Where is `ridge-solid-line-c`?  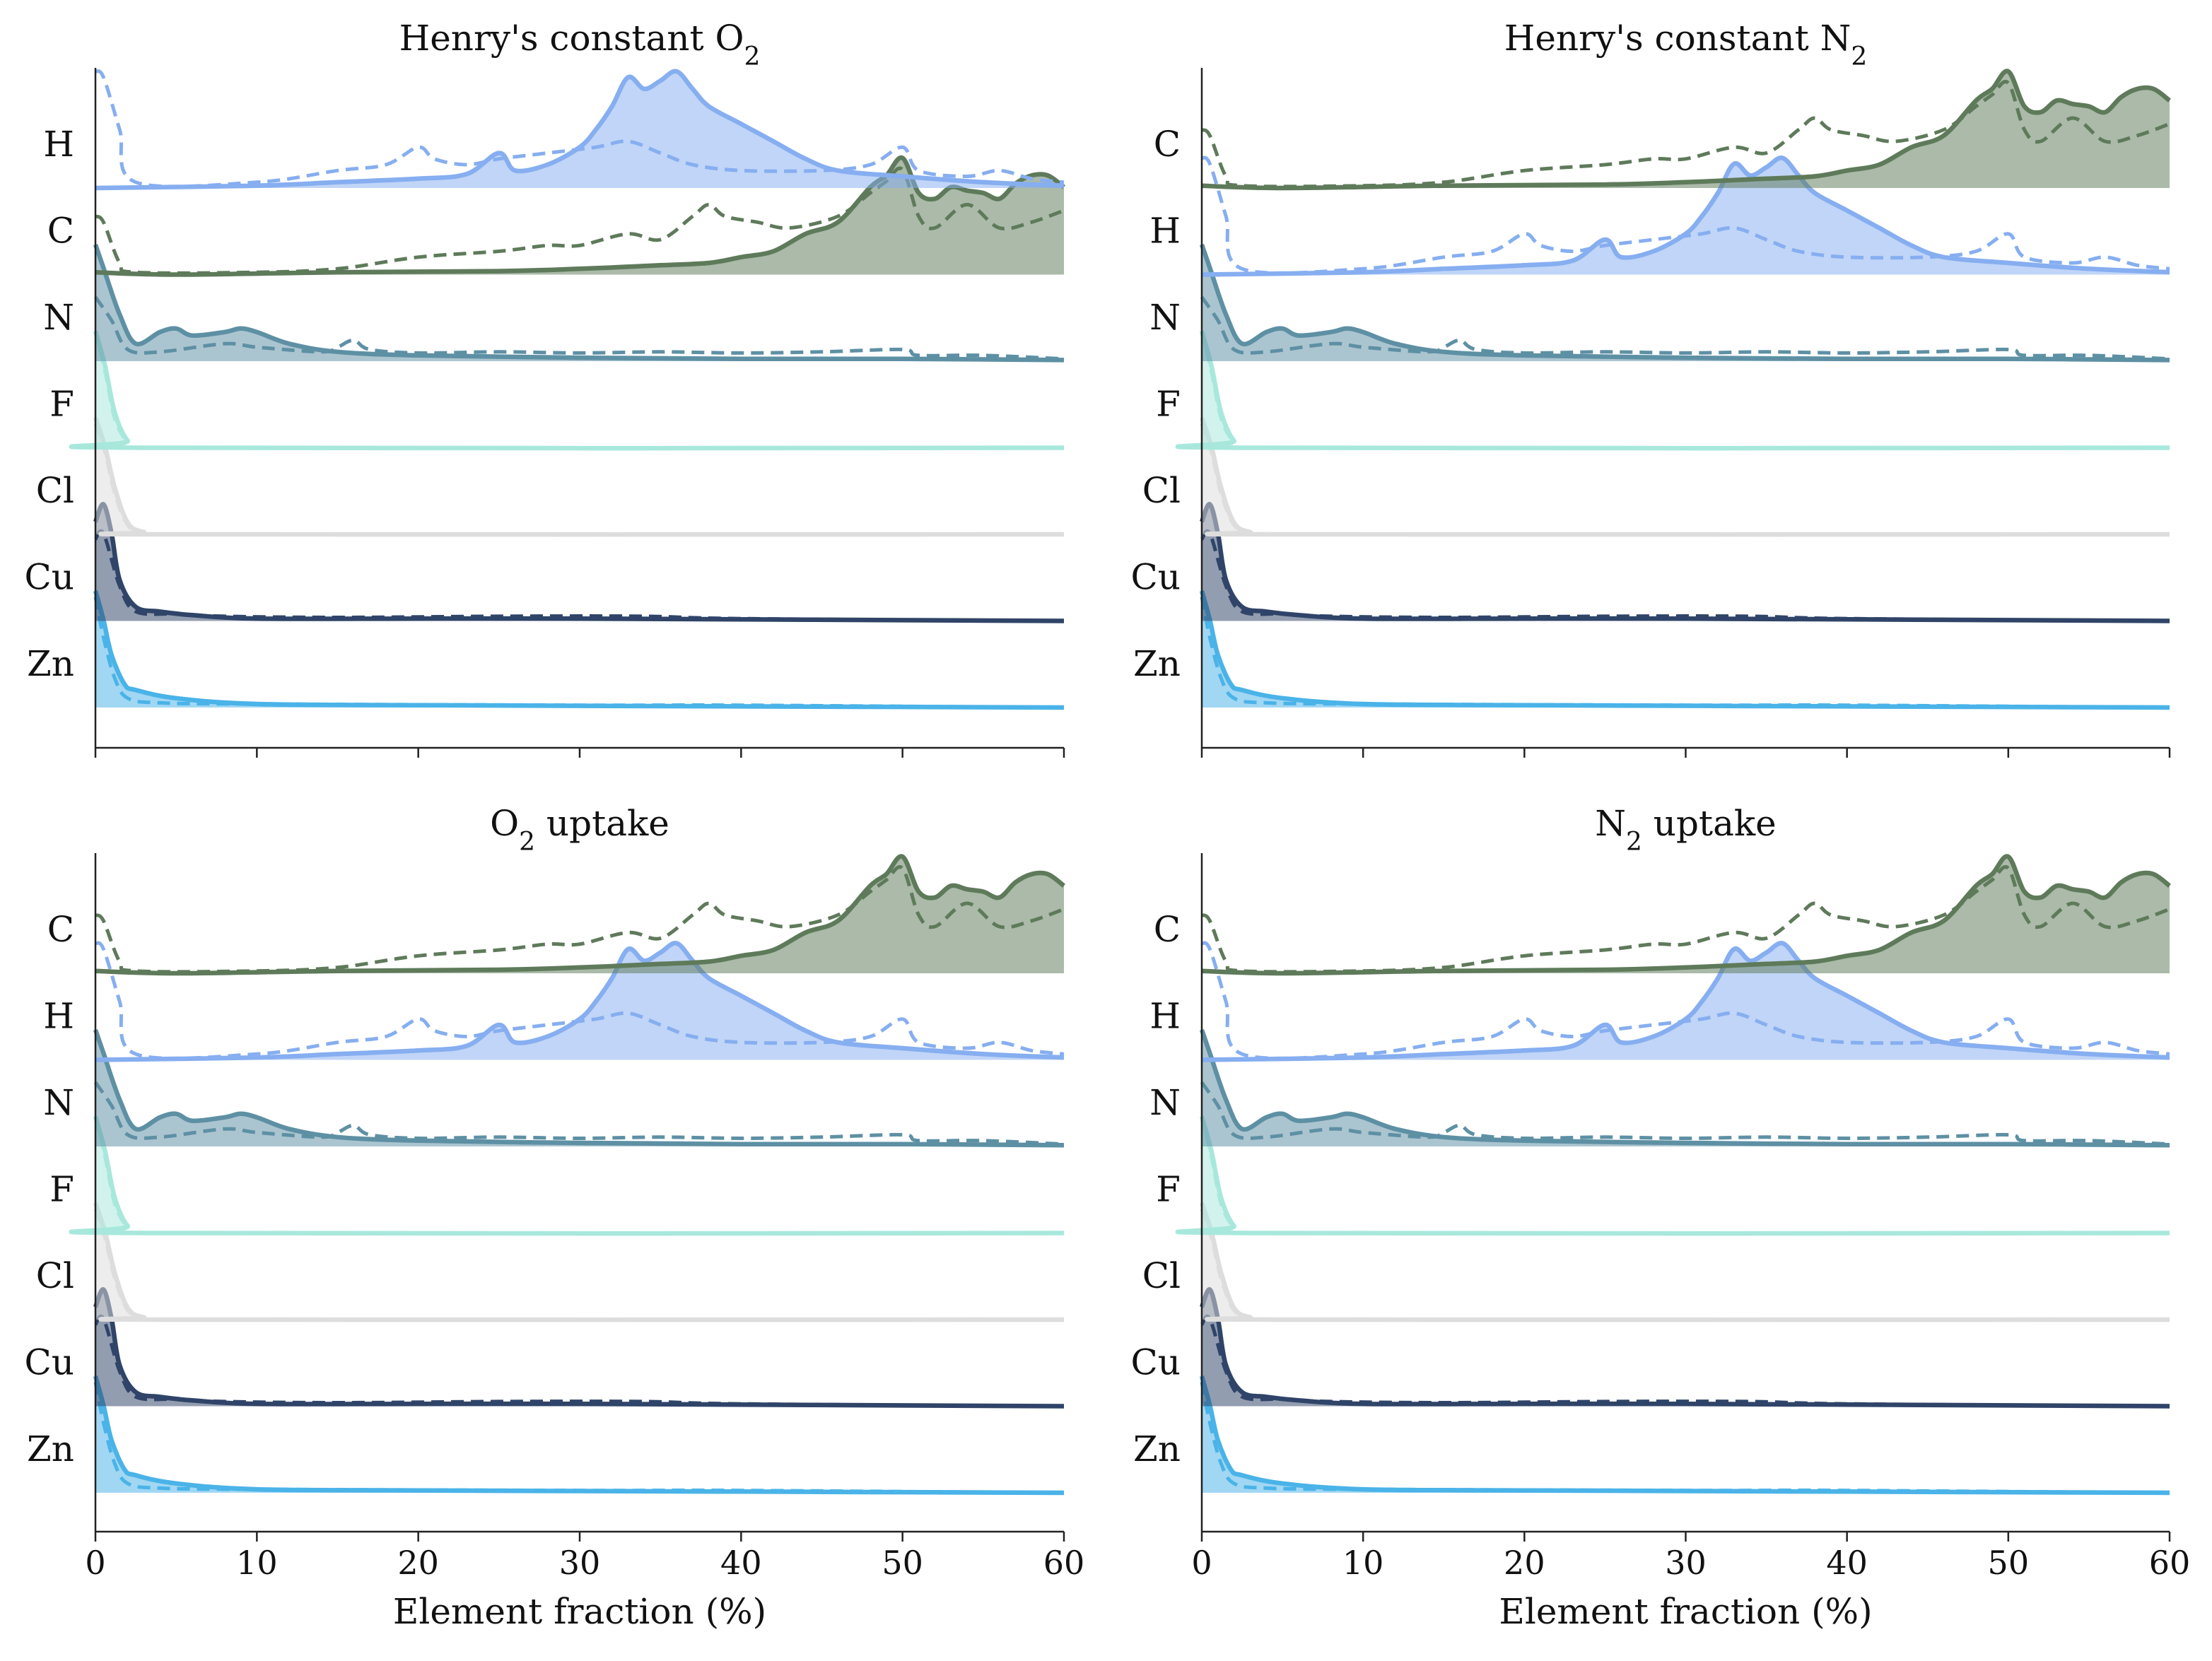
ridge-solid-line-c is located at coordinates (1686, 130).